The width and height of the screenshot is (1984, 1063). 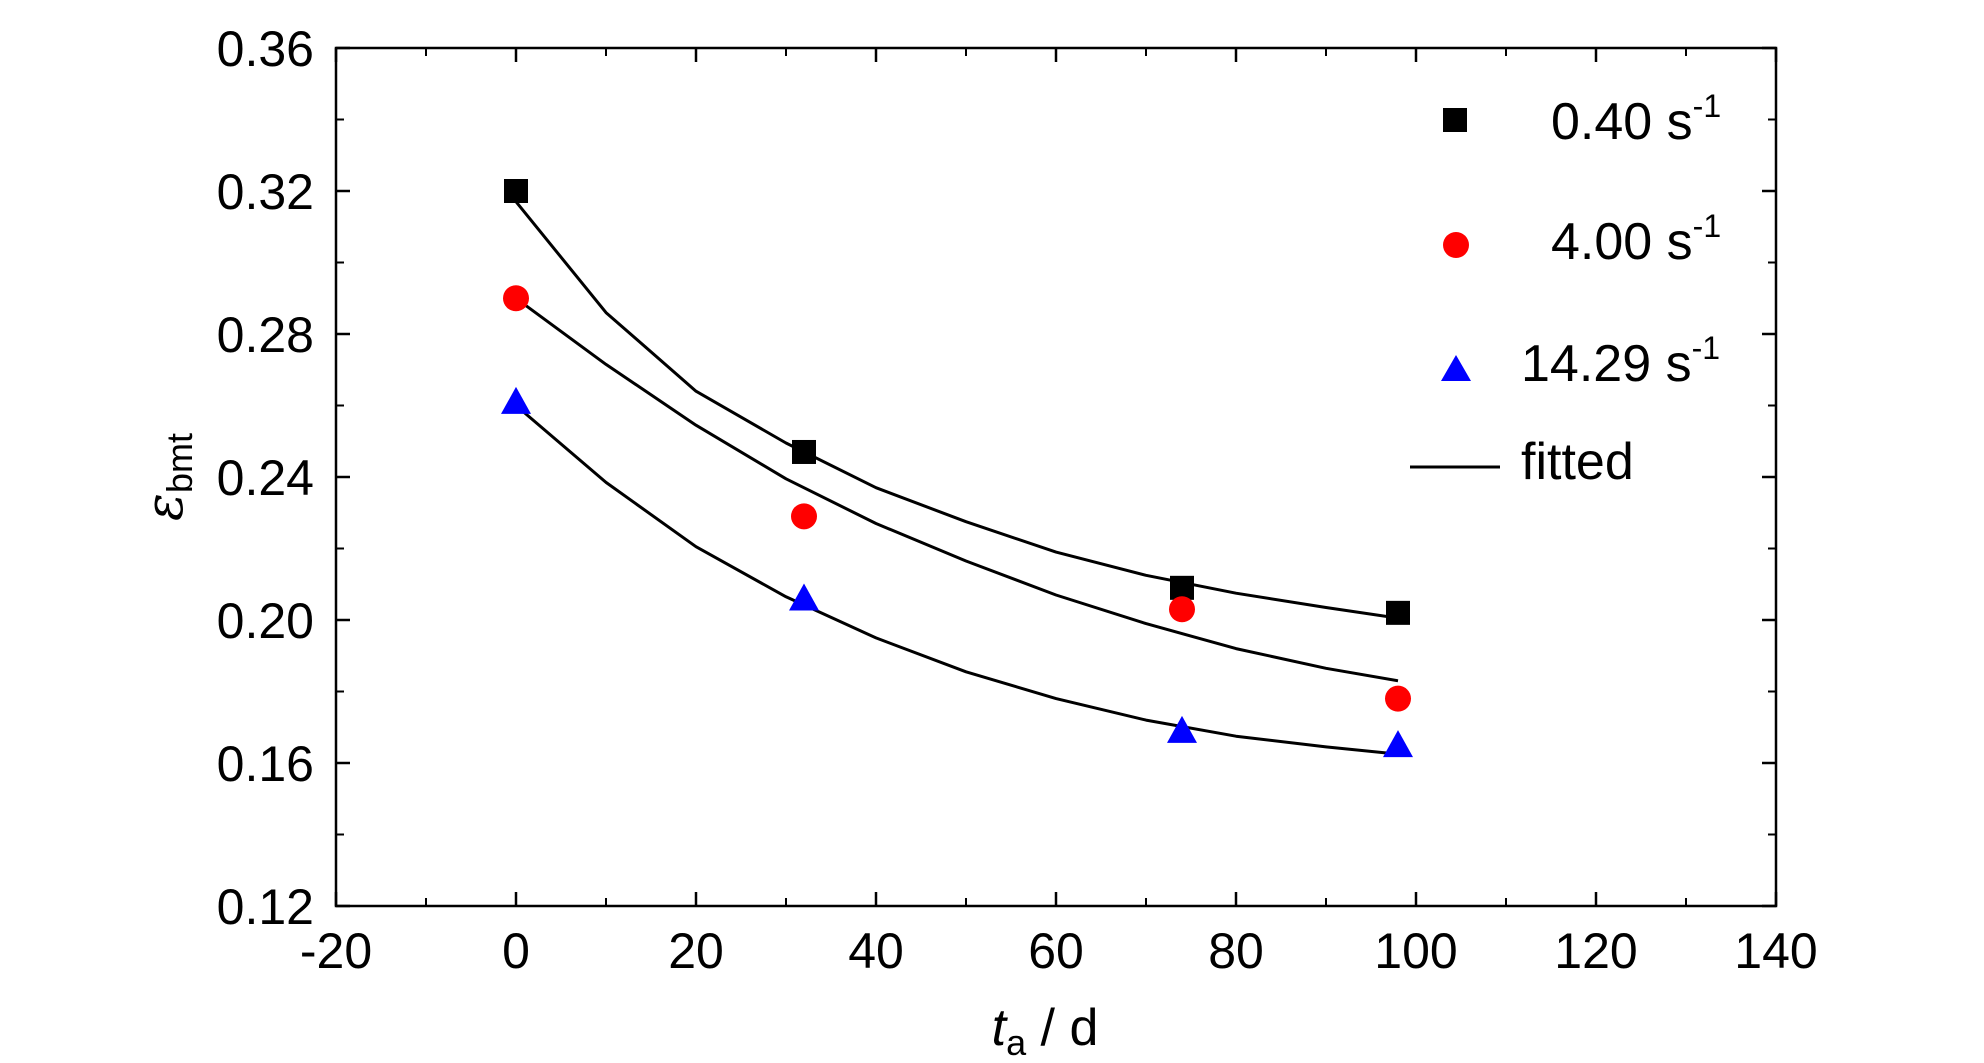 What do you see at coordinates (1456, 245) in the screenshot?
I see `legend-marker-circle` at bounding box center [1456, 245].